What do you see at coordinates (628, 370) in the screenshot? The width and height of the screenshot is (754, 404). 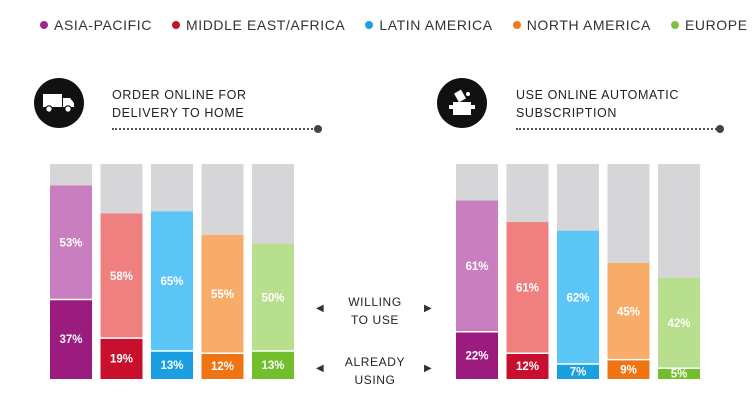 I see `already-value-label: 9%` at bounding box center [628, 370].